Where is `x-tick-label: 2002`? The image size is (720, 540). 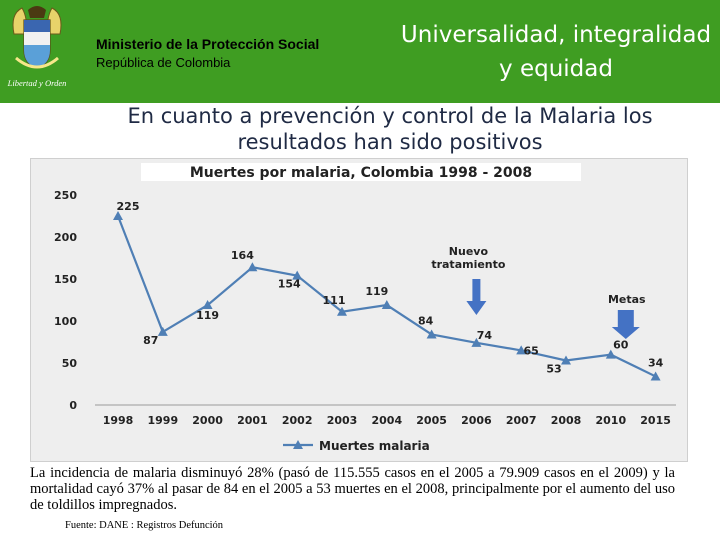
x-tick-label: 2002 is located at coordinates (297, 420).